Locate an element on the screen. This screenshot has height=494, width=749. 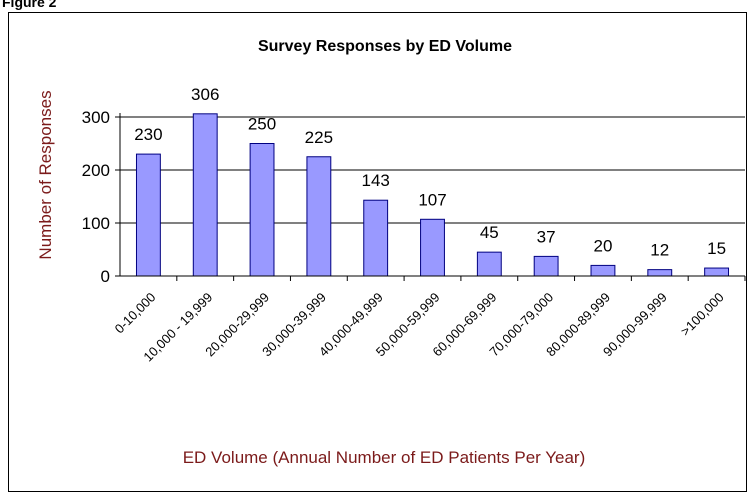
data-label-4: 143 is located at coordinates (375, 180).